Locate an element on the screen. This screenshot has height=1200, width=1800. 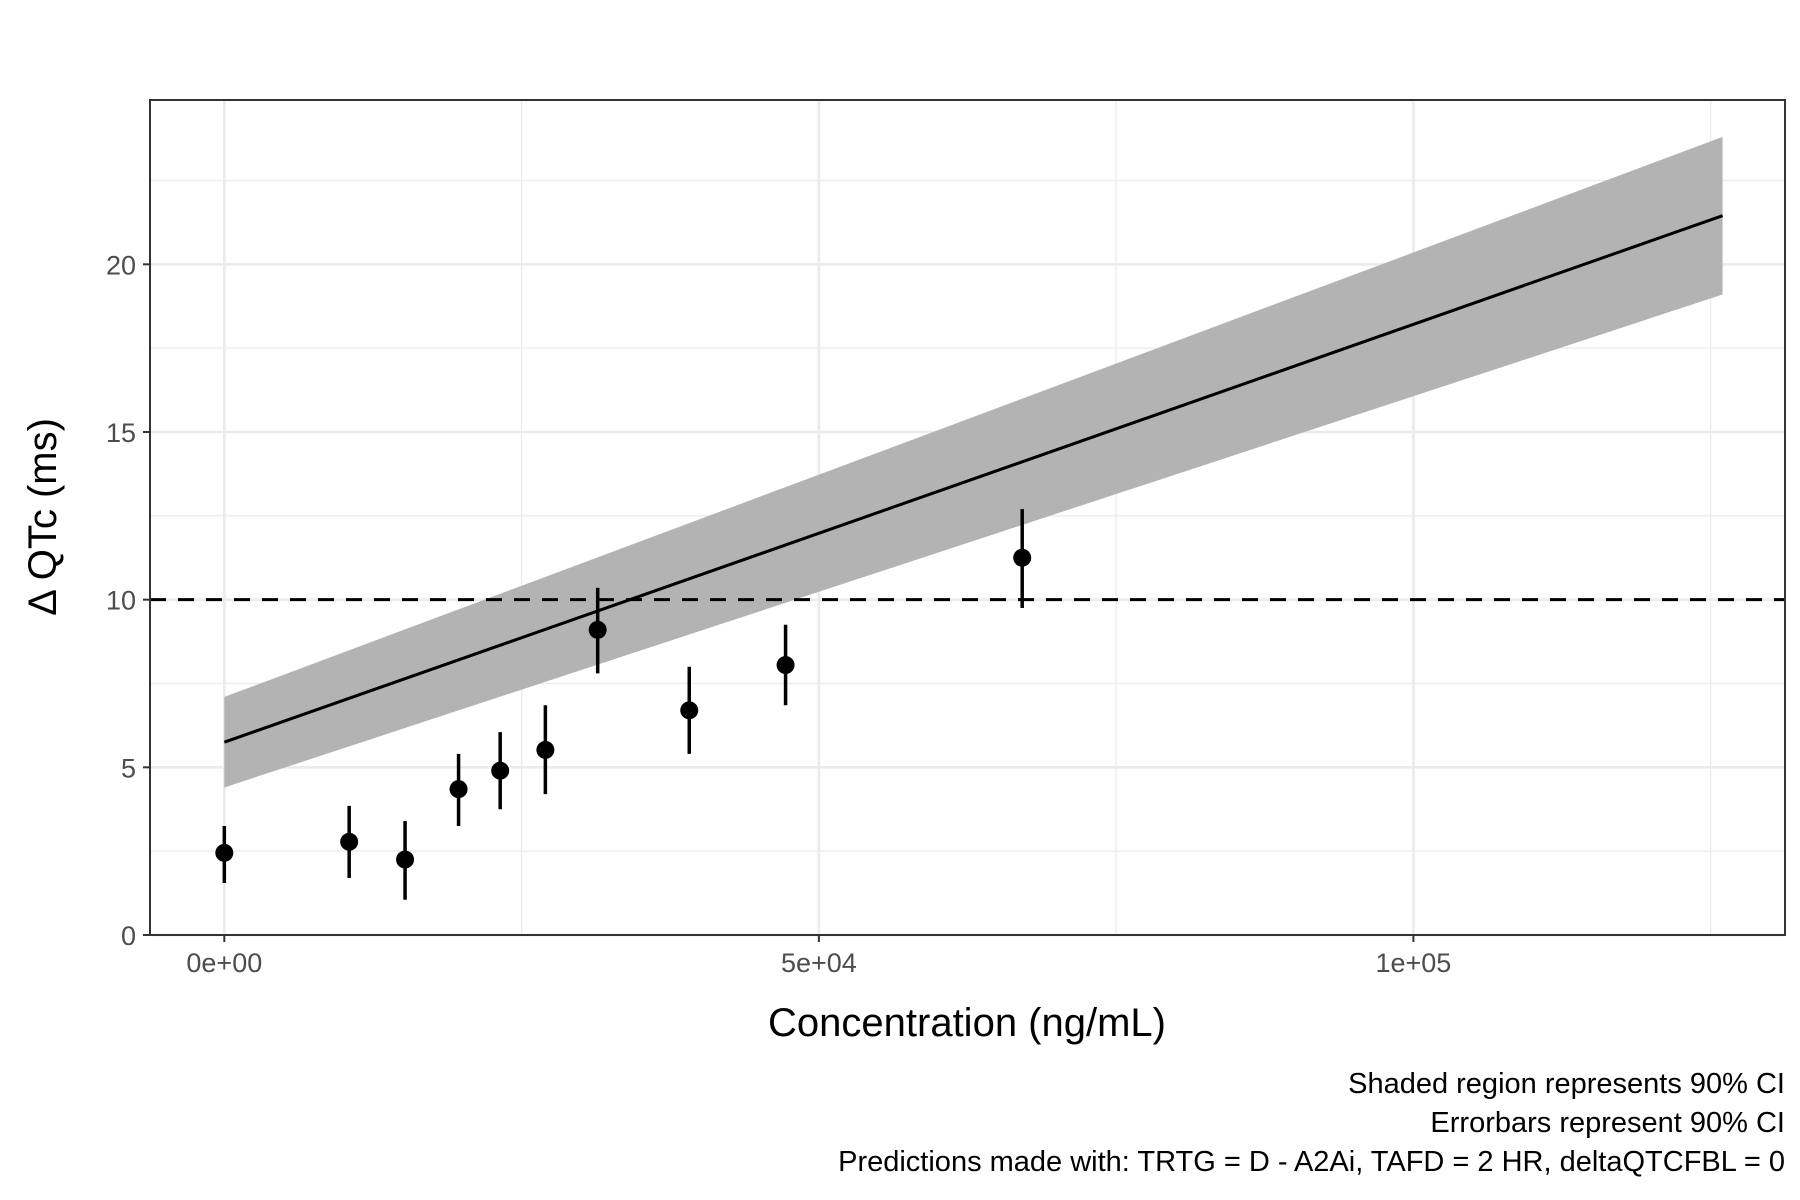
y-axis-title: Δ QTc (ms) is located at coordinates (43, 517).